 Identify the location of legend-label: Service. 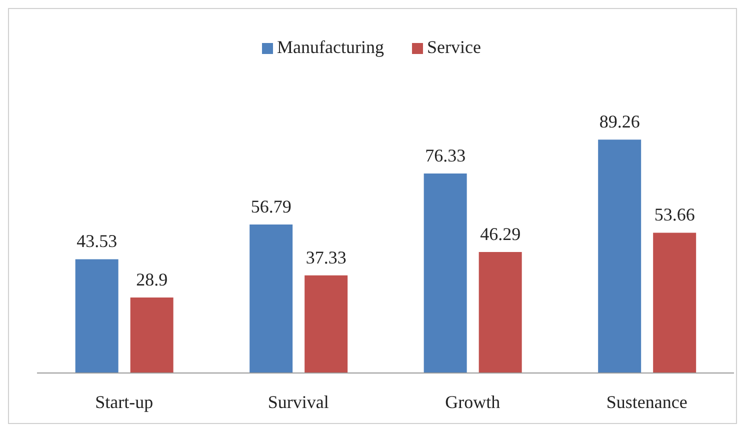
(453, 47).